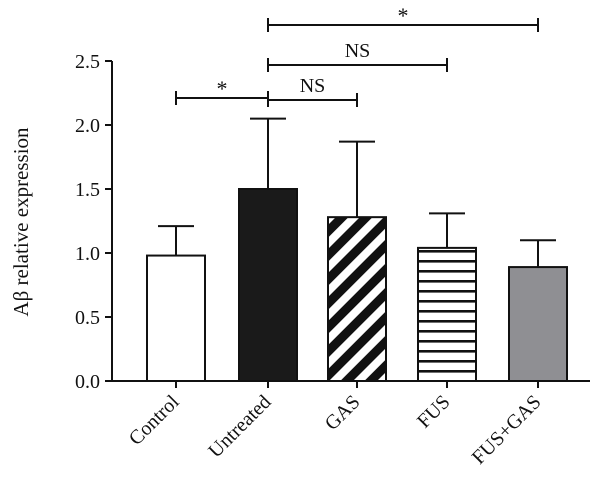 This screenshot has width=600, height=499. I want to click on bar-untreated, so click(268, 285).